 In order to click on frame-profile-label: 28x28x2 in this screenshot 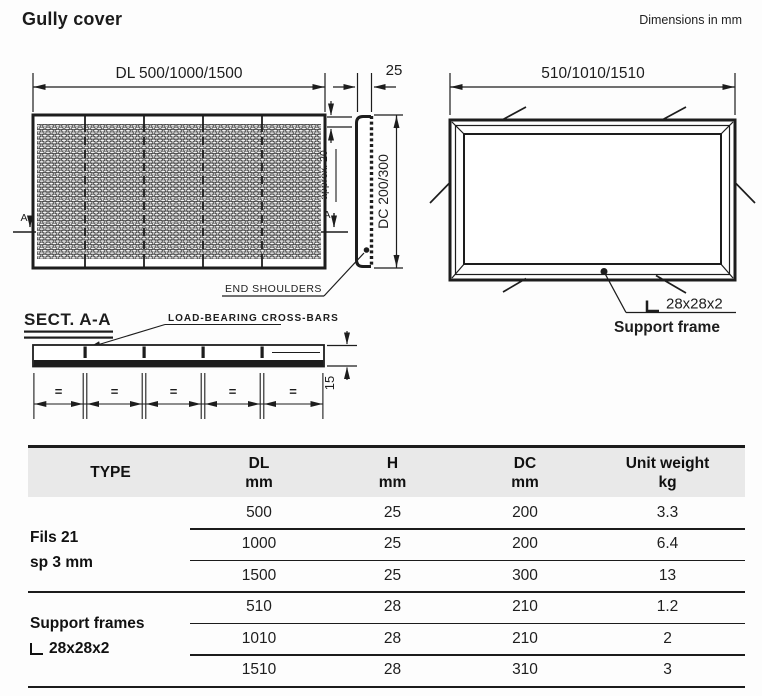, I will do `click(694, 304)`.